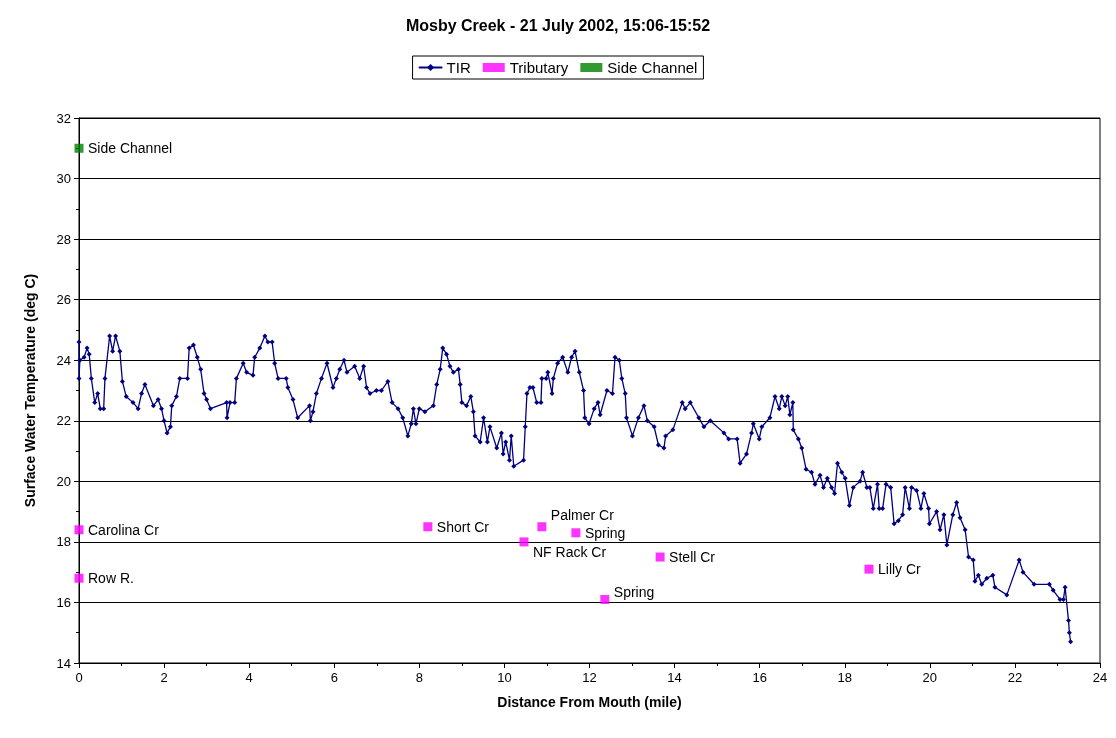 This screenshot has width=1116, height=738. Describe the element at coordinates (63, 542) in the screenshot. I see `y-tick-label: 18` at that location.